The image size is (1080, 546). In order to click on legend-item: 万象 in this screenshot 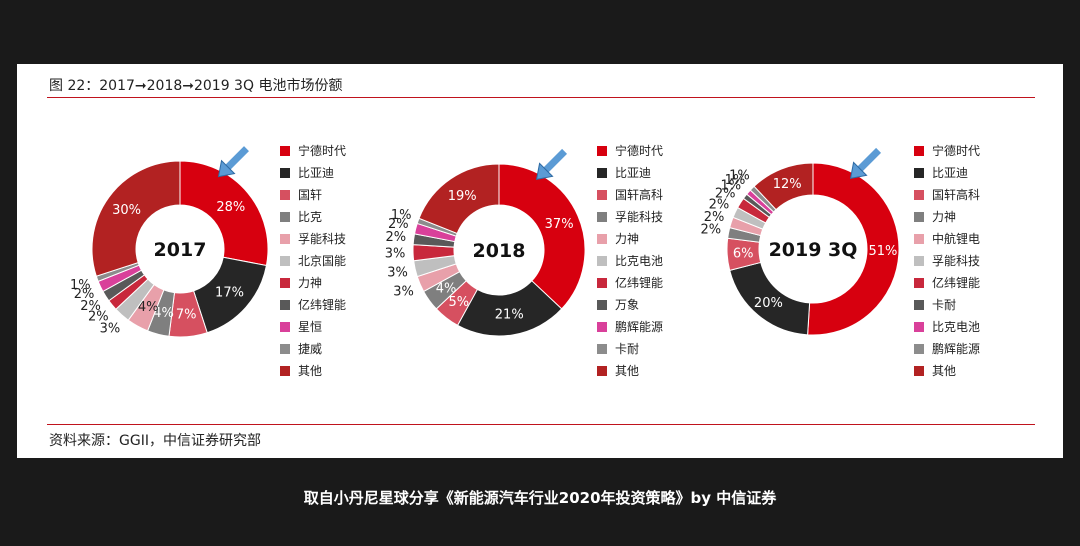, I will do `click(630, 305)`.